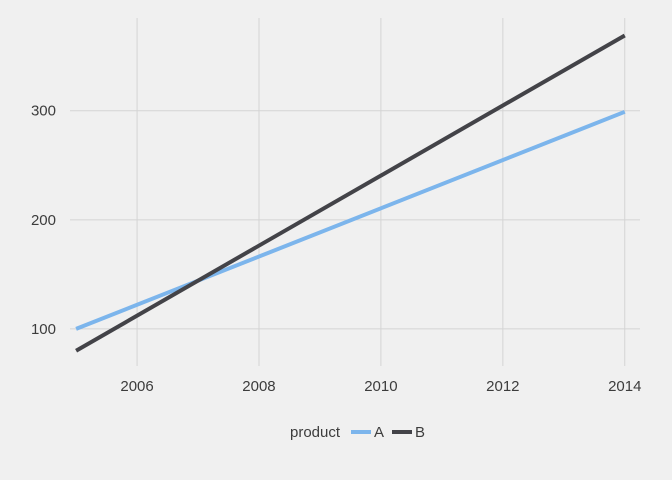 The height and width of the screenshot is (480, 672). Describe the element at coordinates (420, 432) in the screenshot. I see `legend-label-b: B` at that location.